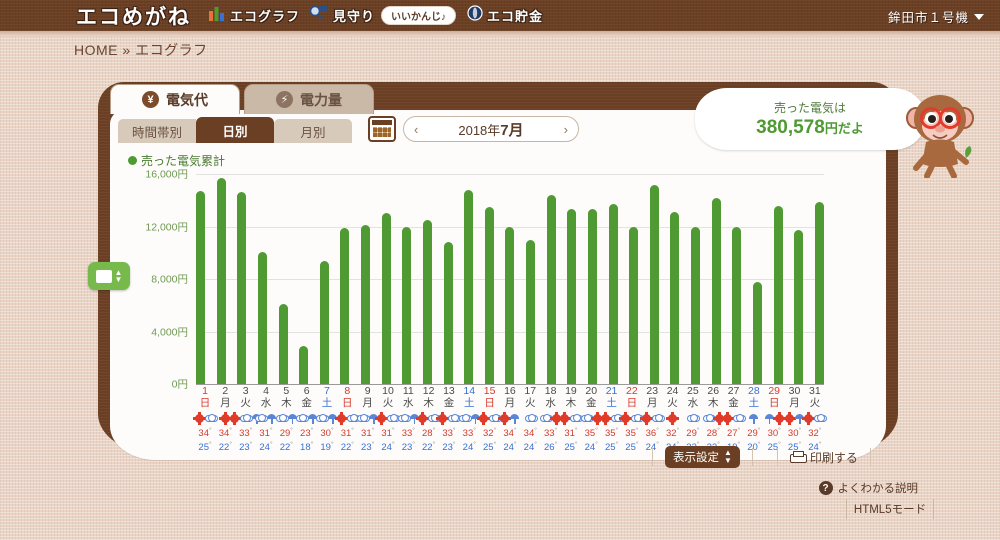 The image size is (1000, 540). What do you see at coordinates (868, 488) in the screenshot?
I see `help-link: ? よくわかる説明` at bounding box center [868, 488].